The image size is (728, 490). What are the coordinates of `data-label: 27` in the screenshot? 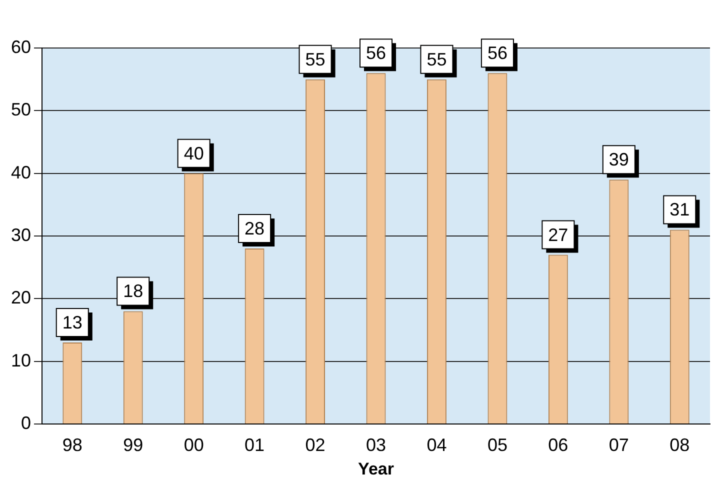 It's located at (558, 234).